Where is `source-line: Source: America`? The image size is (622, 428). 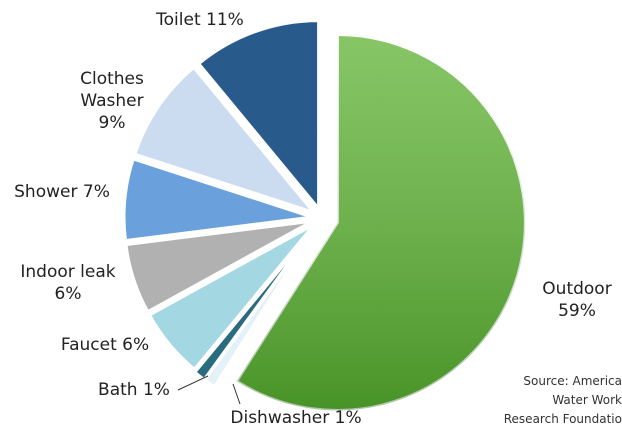
source-line: Source: America is located at coordinates (572, 381).